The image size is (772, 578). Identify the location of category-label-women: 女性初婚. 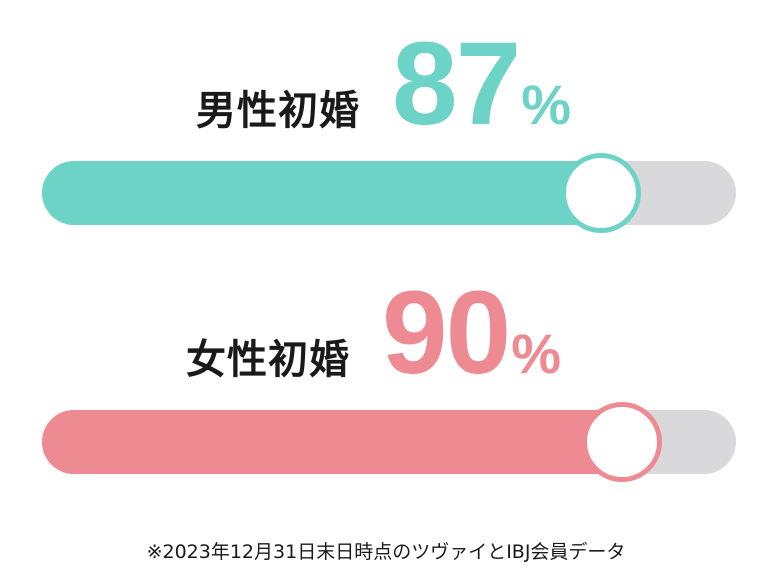
(268, 360).